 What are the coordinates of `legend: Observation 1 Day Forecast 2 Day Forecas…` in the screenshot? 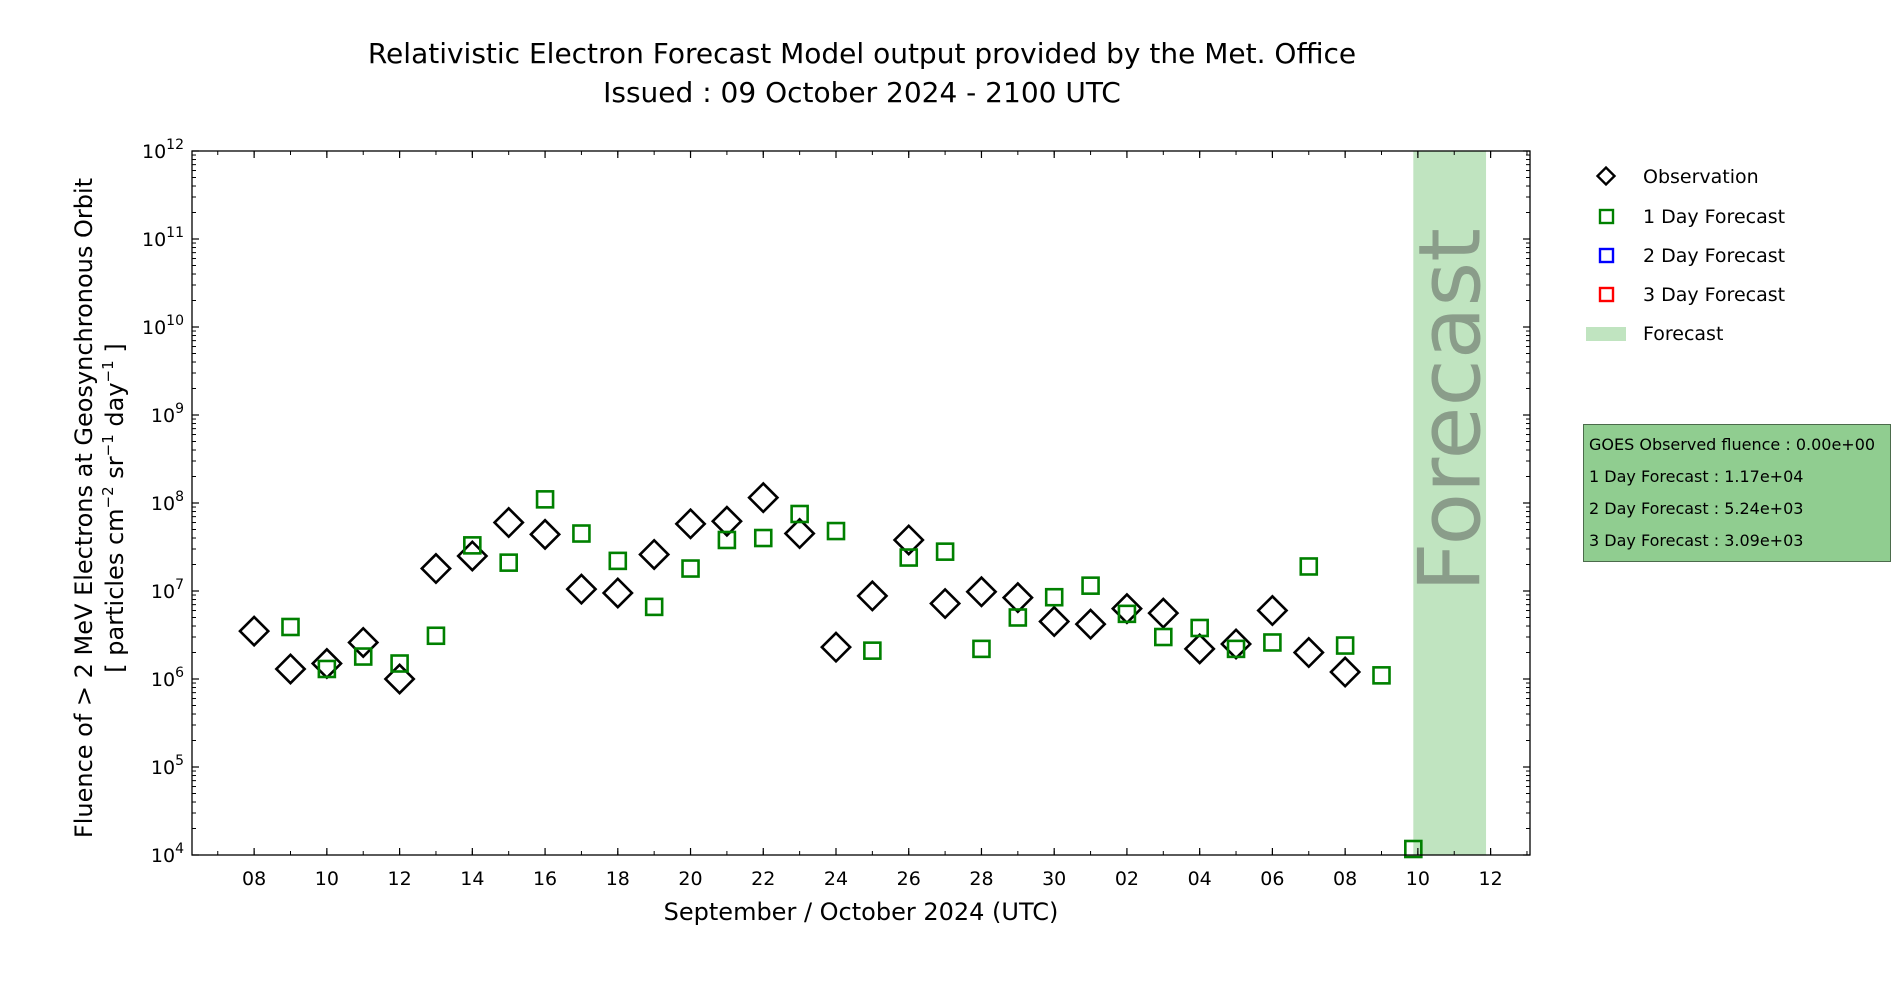 It's located at (1685, 255).